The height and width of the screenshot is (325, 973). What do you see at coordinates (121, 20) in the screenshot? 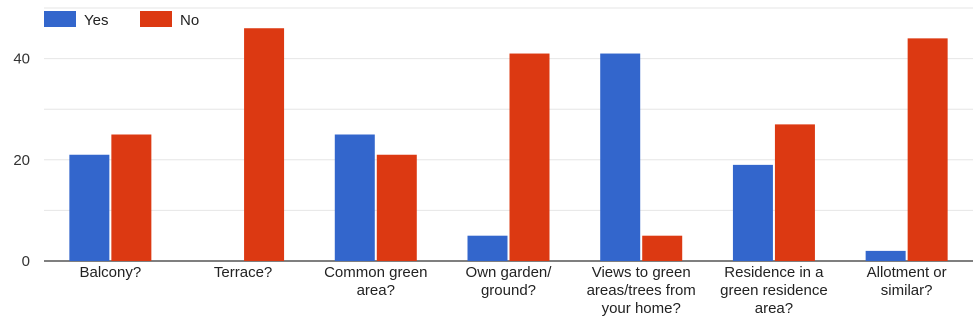
I see `legend: Yes No` at bounding box center [121, 20].